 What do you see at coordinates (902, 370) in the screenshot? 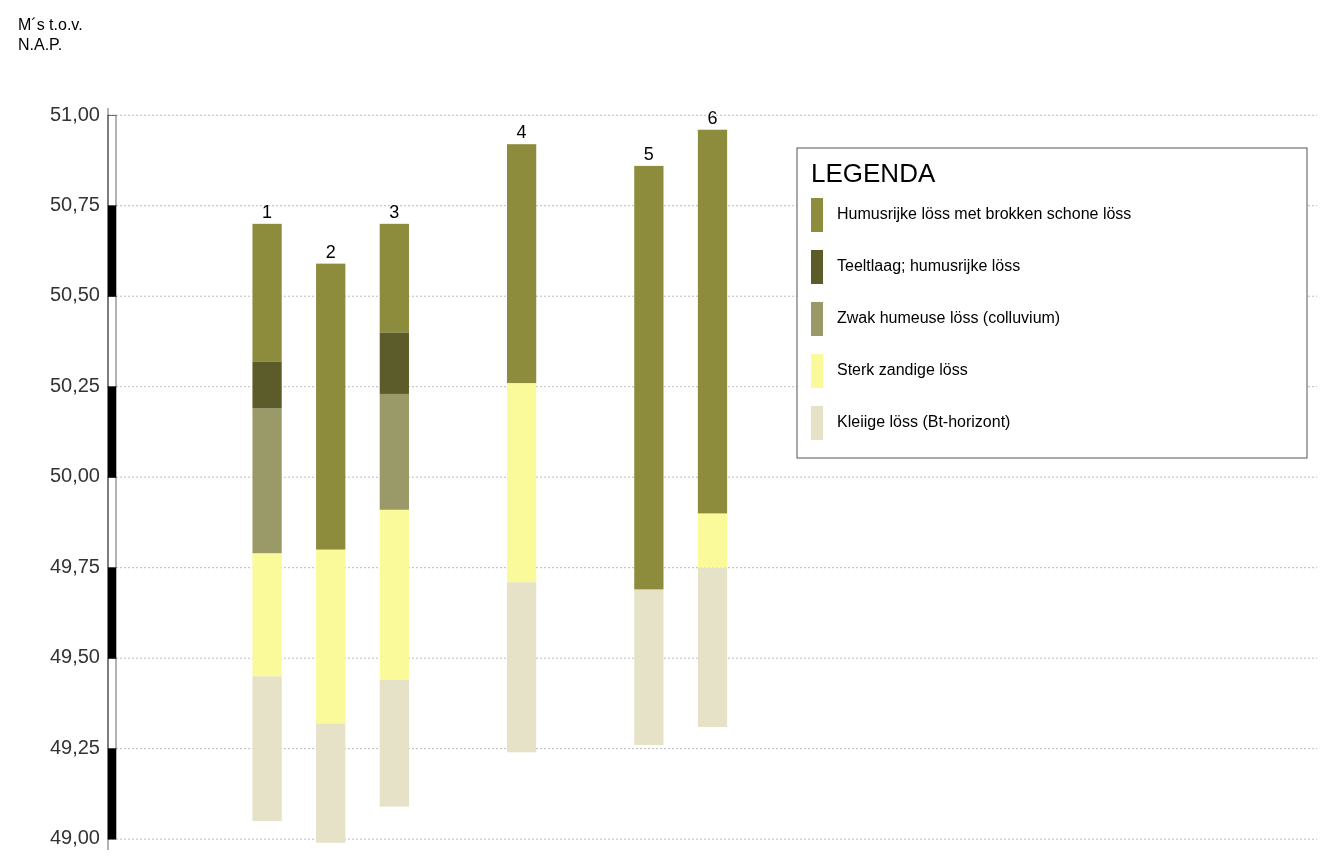
I see `legend-label: Sterk zandige löss` at bounding box center [902, 370].